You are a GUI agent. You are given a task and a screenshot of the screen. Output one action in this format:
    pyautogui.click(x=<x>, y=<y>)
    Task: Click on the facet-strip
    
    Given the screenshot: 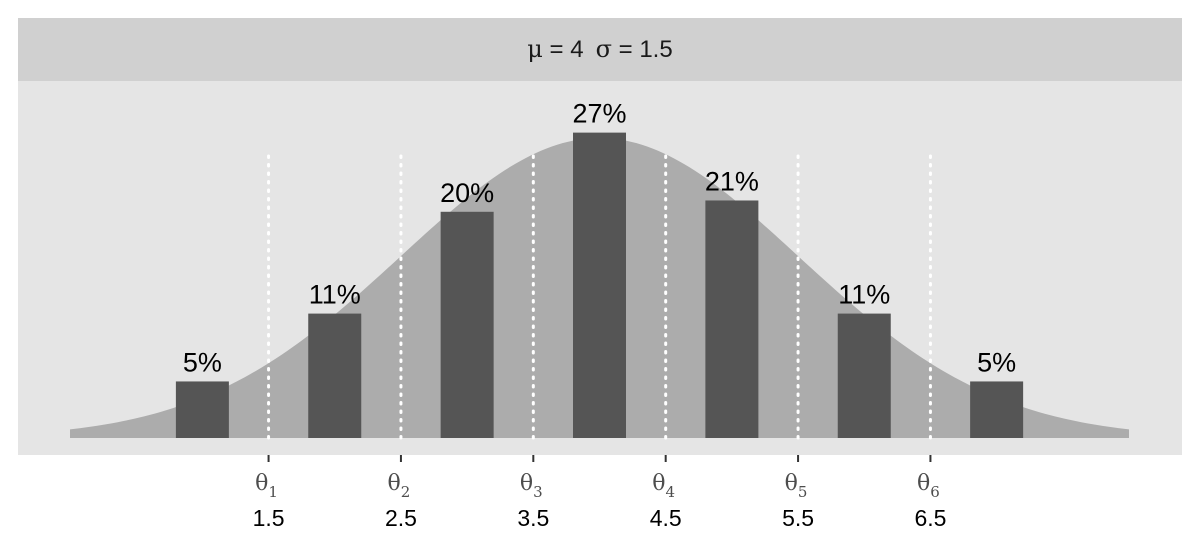 What is the action you would take?
    pyautogui.click(x=600, y=49)
    